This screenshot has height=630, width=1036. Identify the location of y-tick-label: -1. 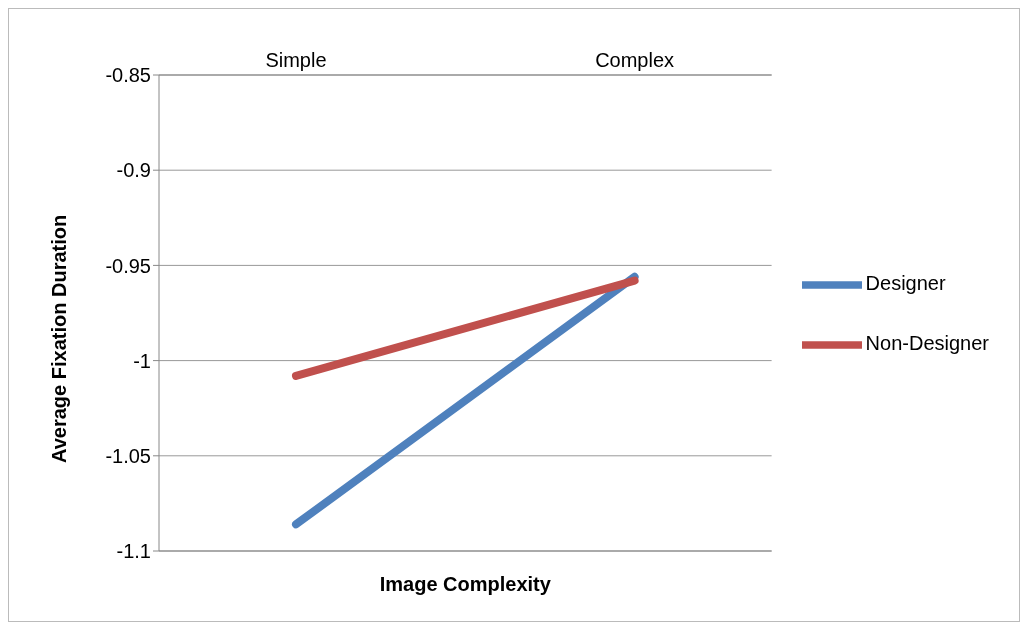
(142, 360).